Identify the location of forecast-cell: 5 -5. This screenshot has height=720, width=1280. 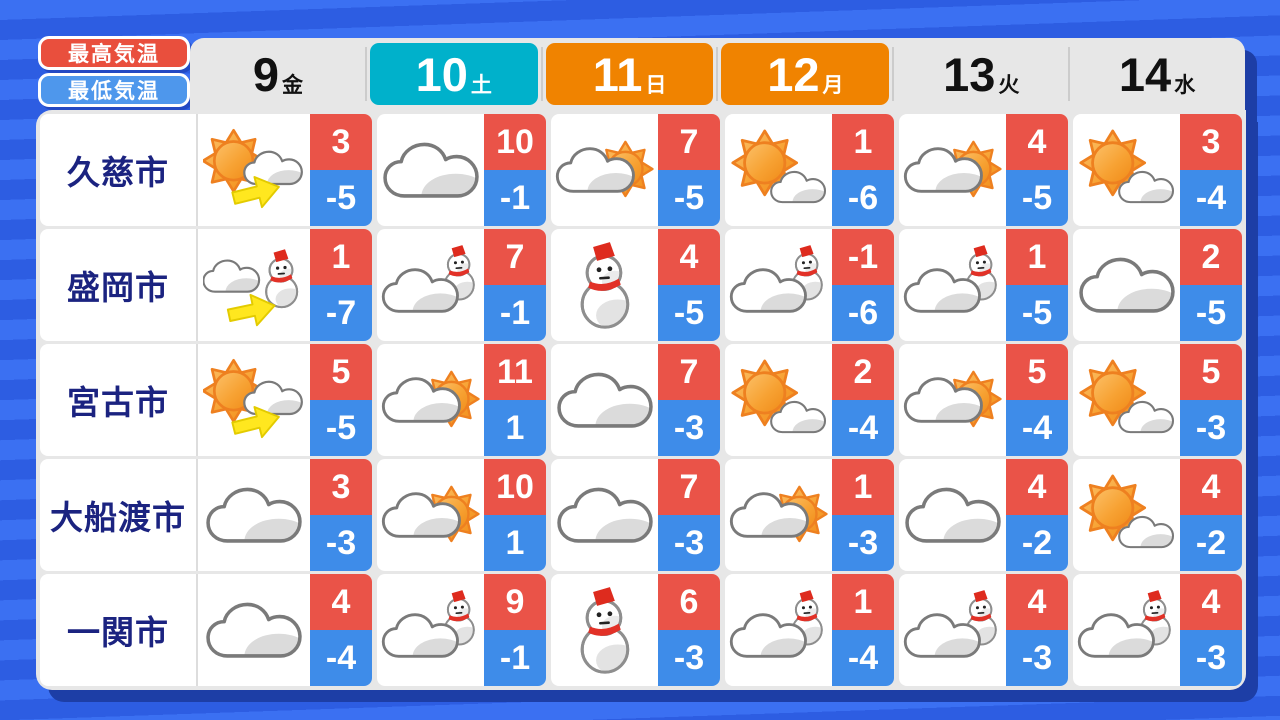
(285, 400).